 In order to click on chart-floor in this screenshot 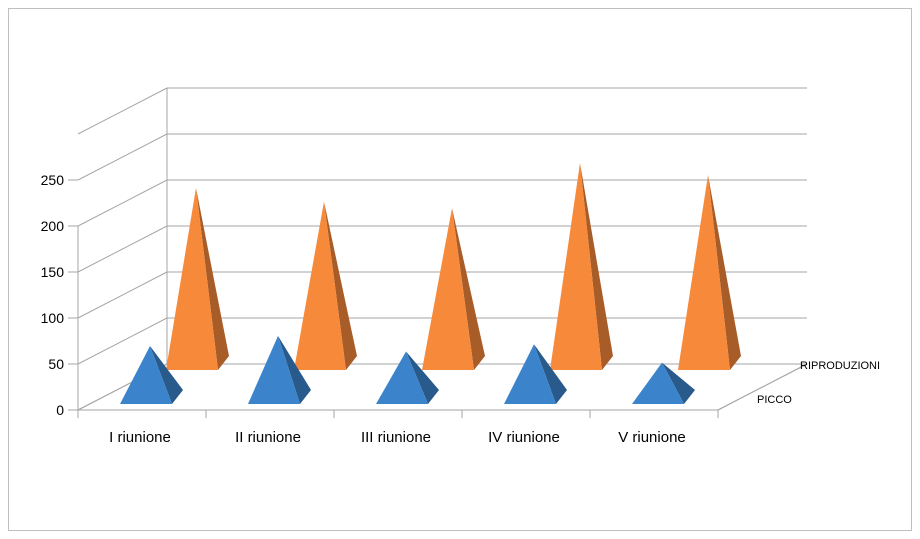, I will do `click(442, 387)`.